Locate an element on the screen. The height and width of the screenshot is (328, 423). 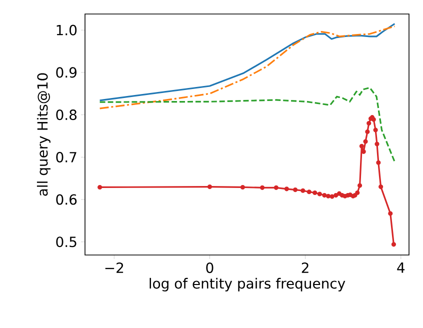
y-tick-label: 1.0 is located at coordinates (66, 30).